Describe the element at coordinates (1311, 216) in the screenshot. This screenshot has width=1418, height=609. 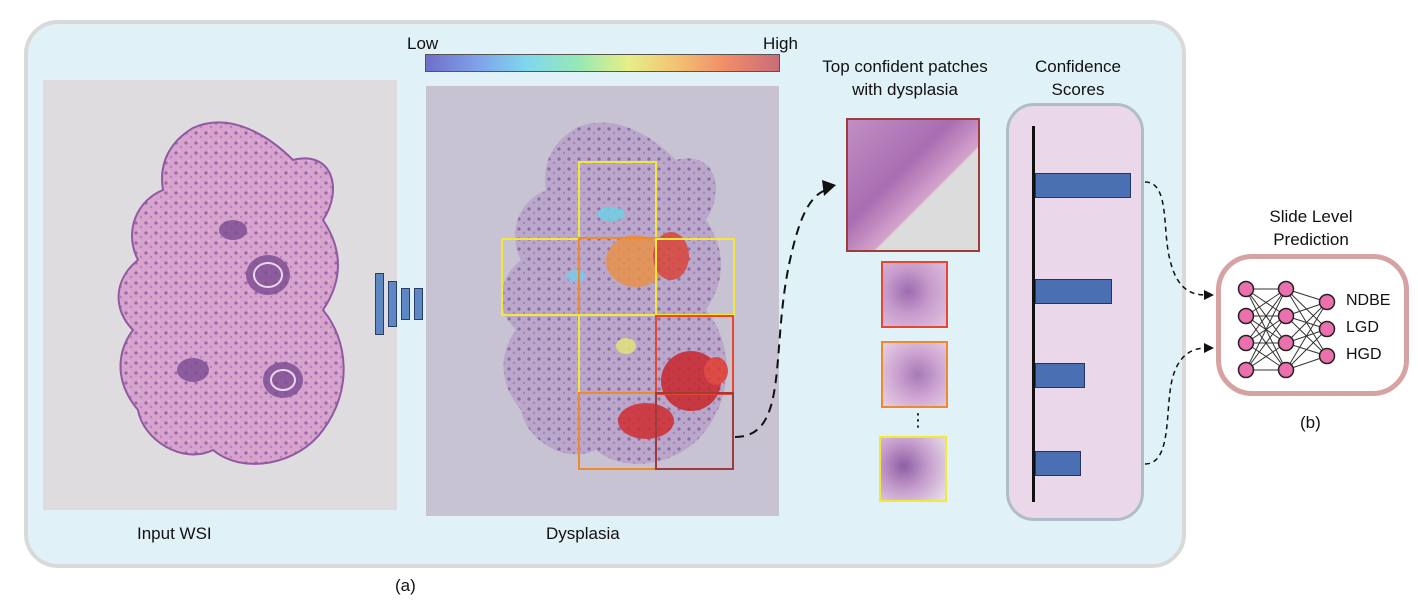
I see `panel-b-title-line1: Slide Level` at that location.